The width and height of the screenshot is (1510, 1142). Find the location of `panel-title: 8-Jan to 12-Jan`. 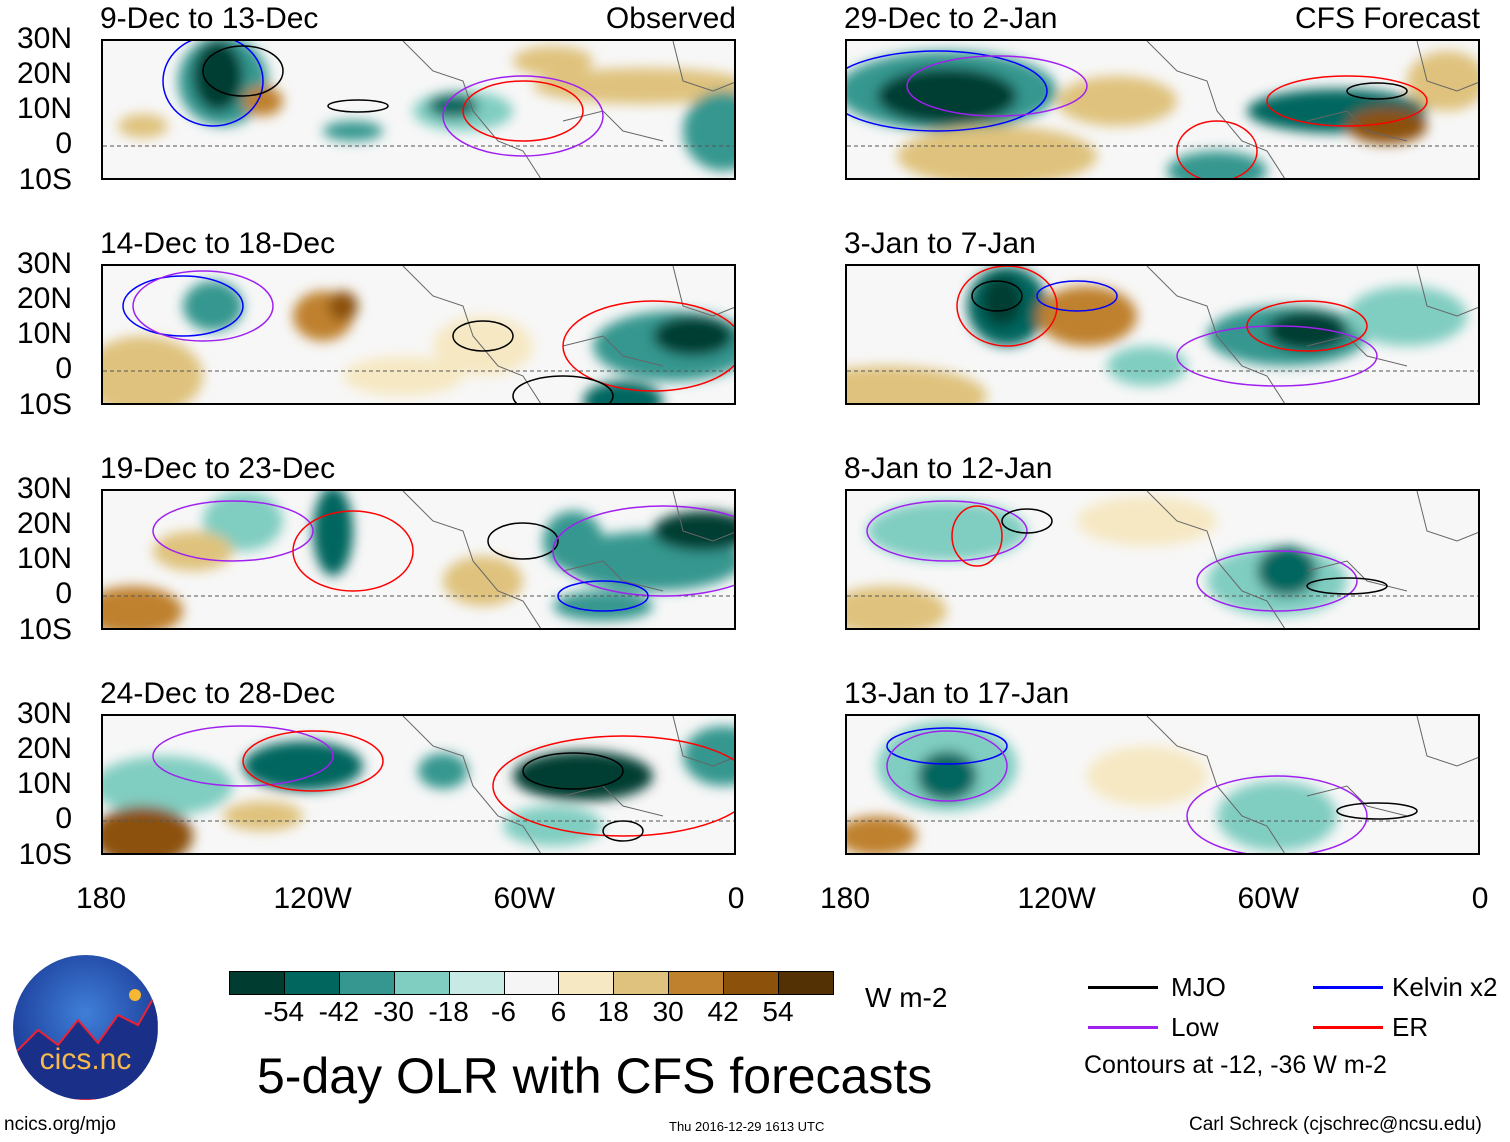

panel-title: 8-Jan to 12-Jan is located at coordinates (948, 468).